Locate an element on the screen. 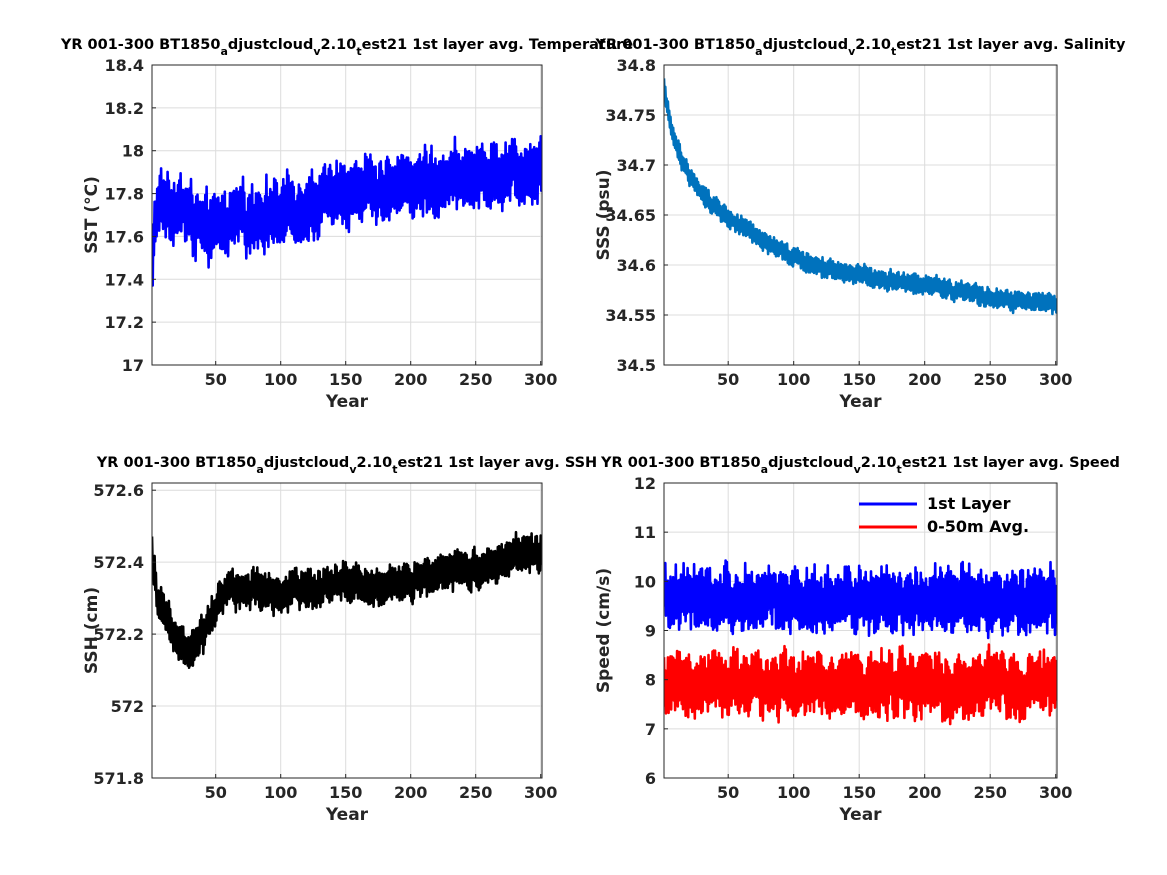 The image size is (1167, 875). y-axis-label: SST (°C) is located at coordinates (92, 215).